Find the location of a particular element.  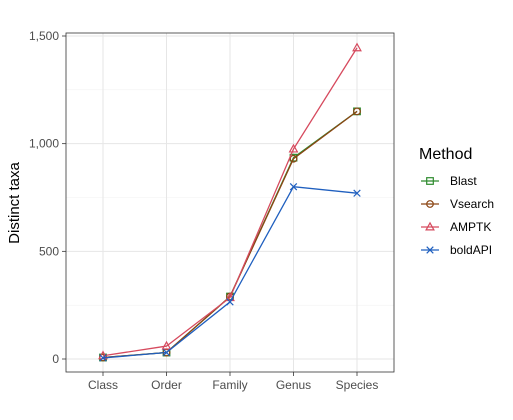

x-tick-label: Order is located at coordinates (166, 385).